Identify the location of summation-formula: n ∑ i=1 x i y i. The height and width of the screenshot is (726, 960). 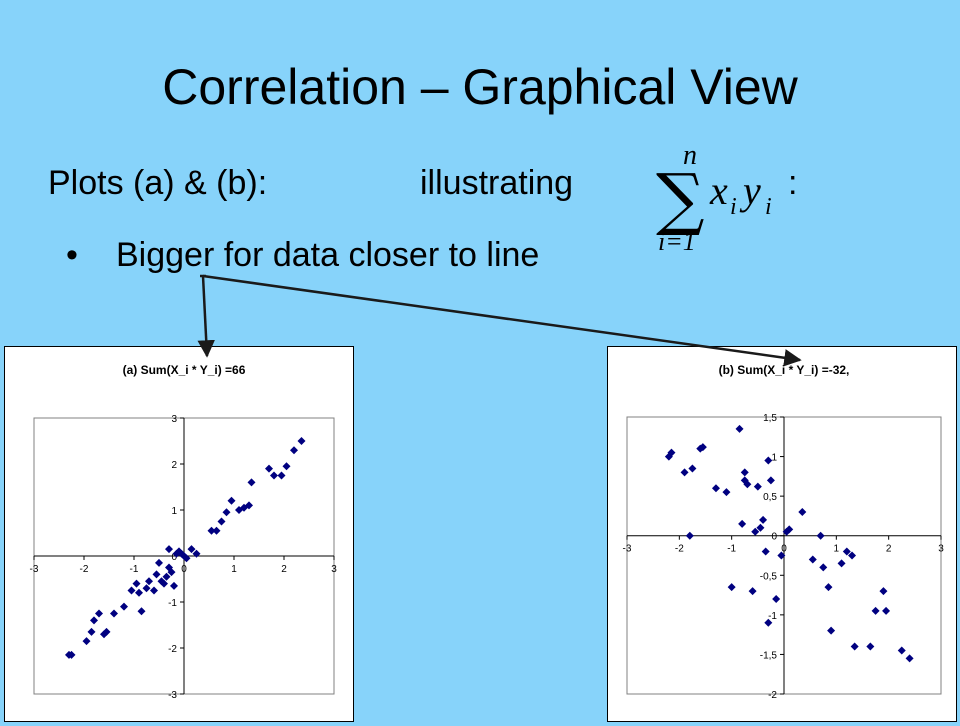
(714, 198).